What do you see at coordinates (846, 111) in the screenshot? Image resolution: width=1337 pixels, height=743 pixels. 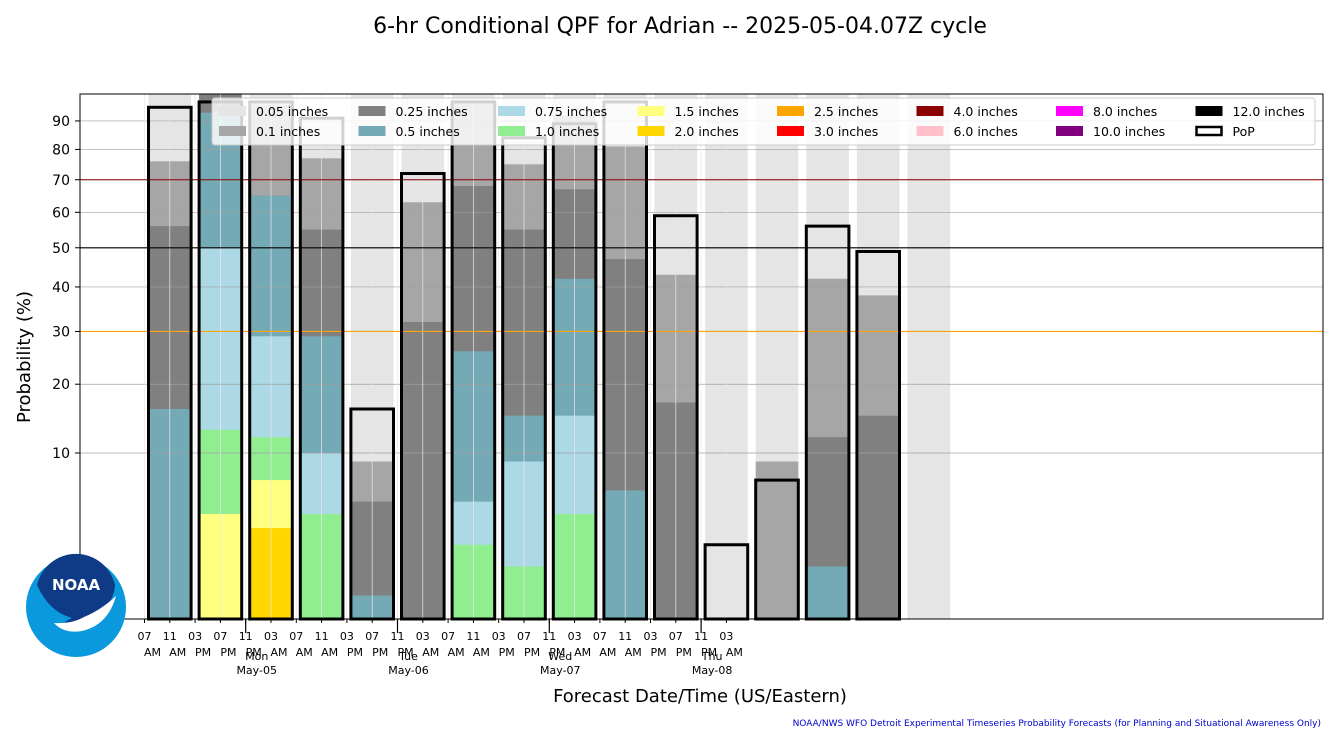 I see `legend-label: 2.5 inches` at bounding box center [846, 111].